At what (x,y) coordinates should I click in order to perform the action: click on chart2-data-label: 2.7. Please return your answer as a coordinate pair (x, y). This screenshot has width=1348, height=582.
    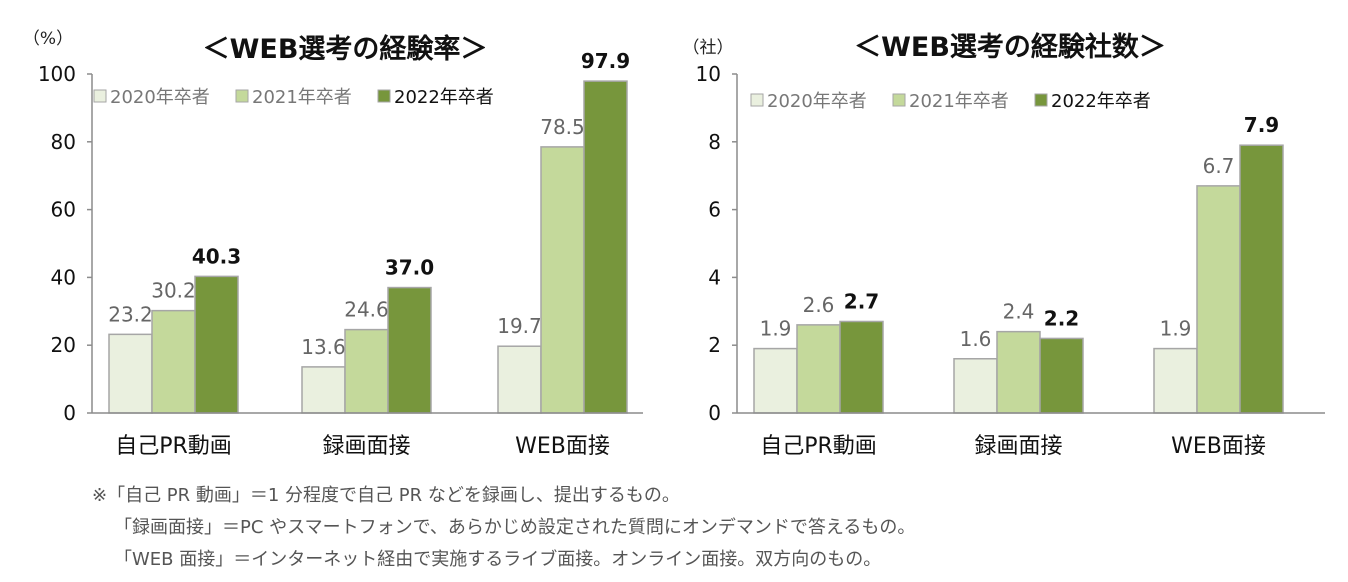
    Looking at the image, I should click on (861, 301).